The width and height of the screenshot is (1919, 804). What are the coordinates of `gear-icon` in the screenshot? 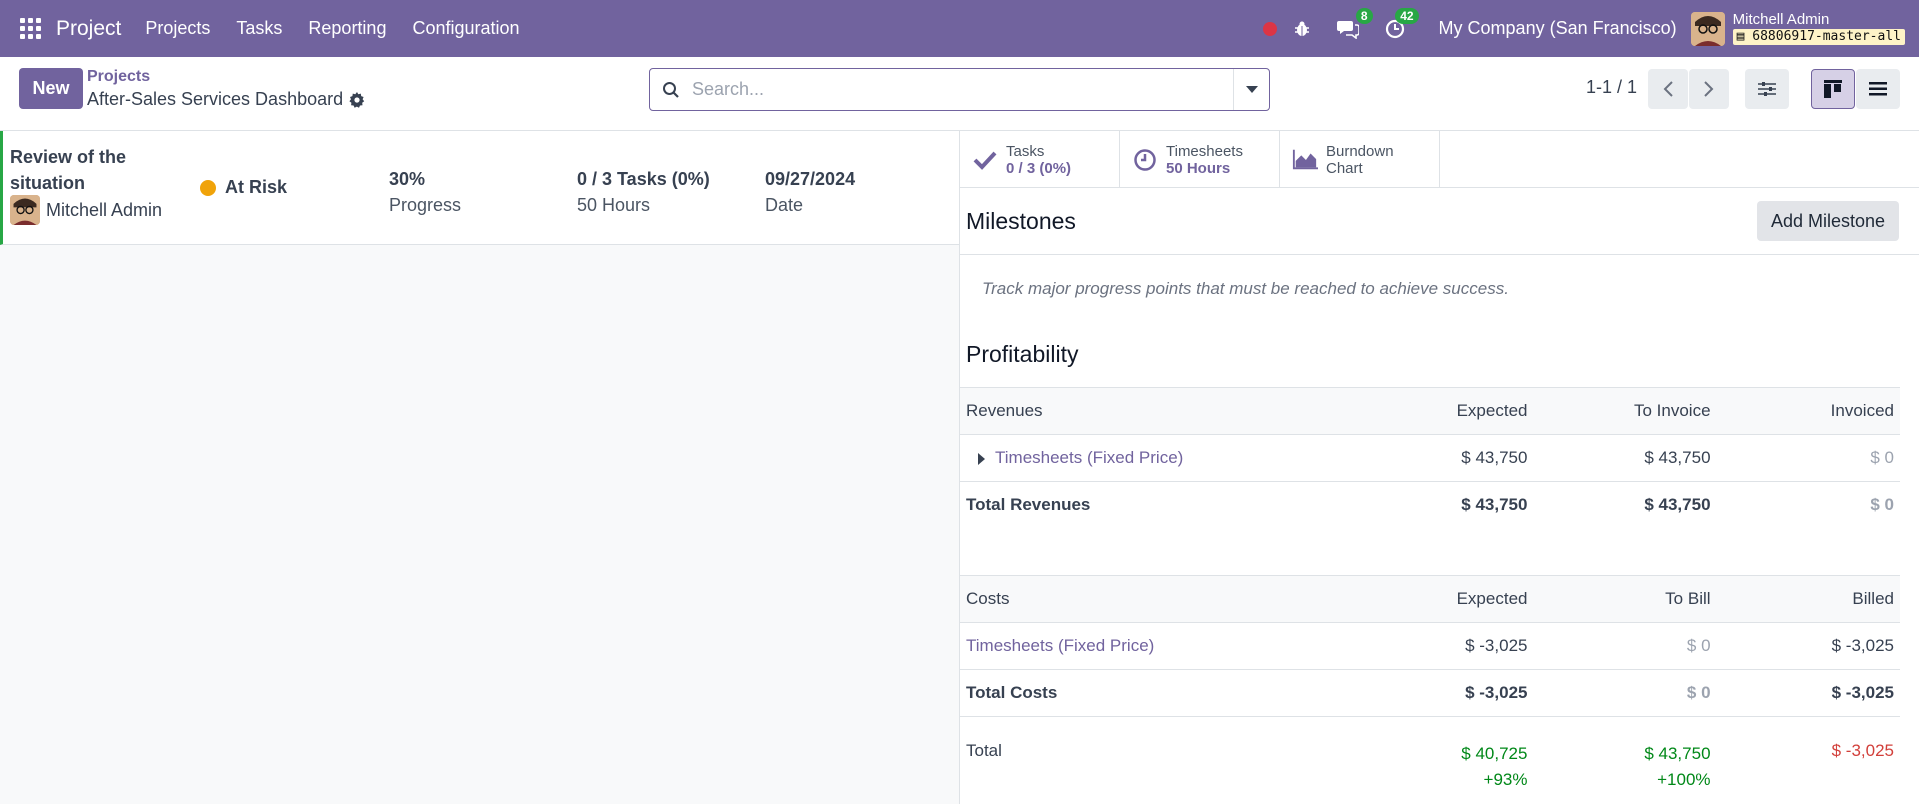 It's located at (357, 99).